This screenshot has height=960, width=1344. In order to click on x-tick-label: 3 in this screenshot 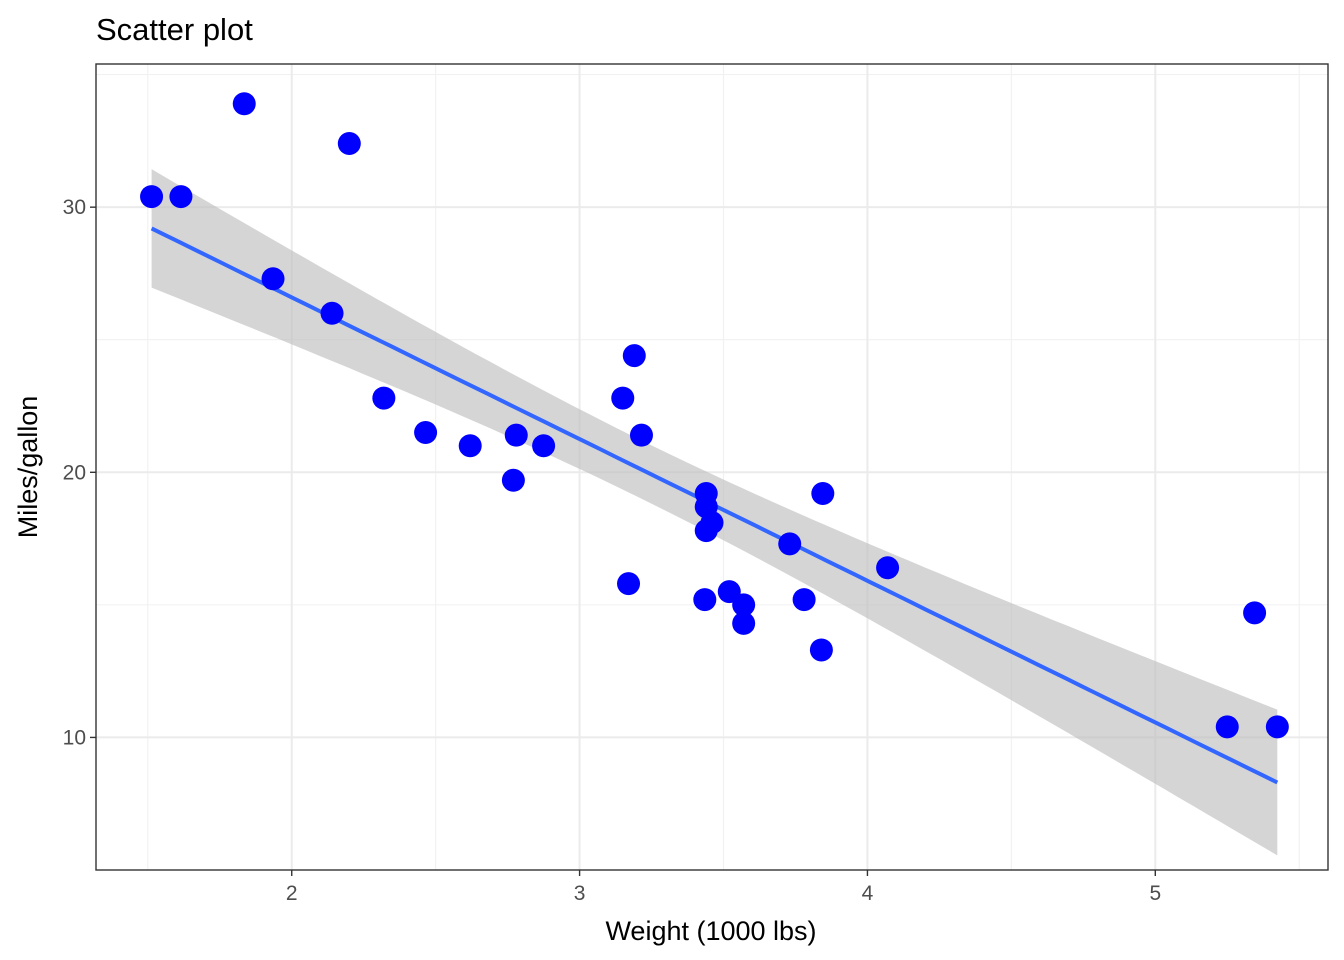, I will do `click(580, 893)`.